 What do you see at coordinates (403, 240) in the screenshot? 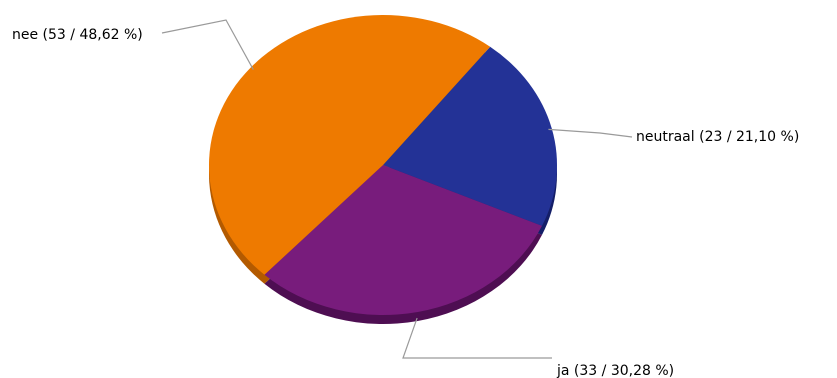
I see `pie-slice-ja` at bounding box center [403, 240].